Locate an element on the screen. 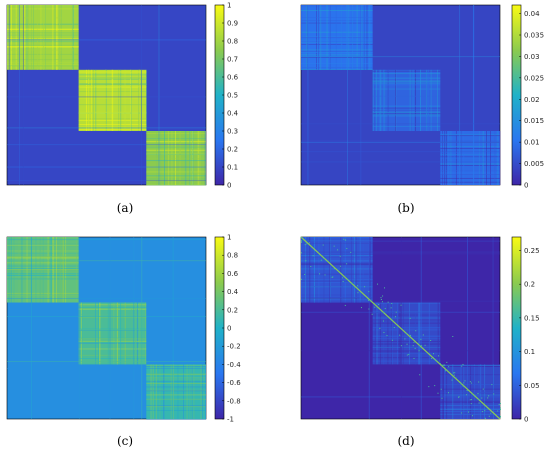 The width and height of the screenshot is (550, 453). heatmap-b-texture is located at coordinates (401, 95).